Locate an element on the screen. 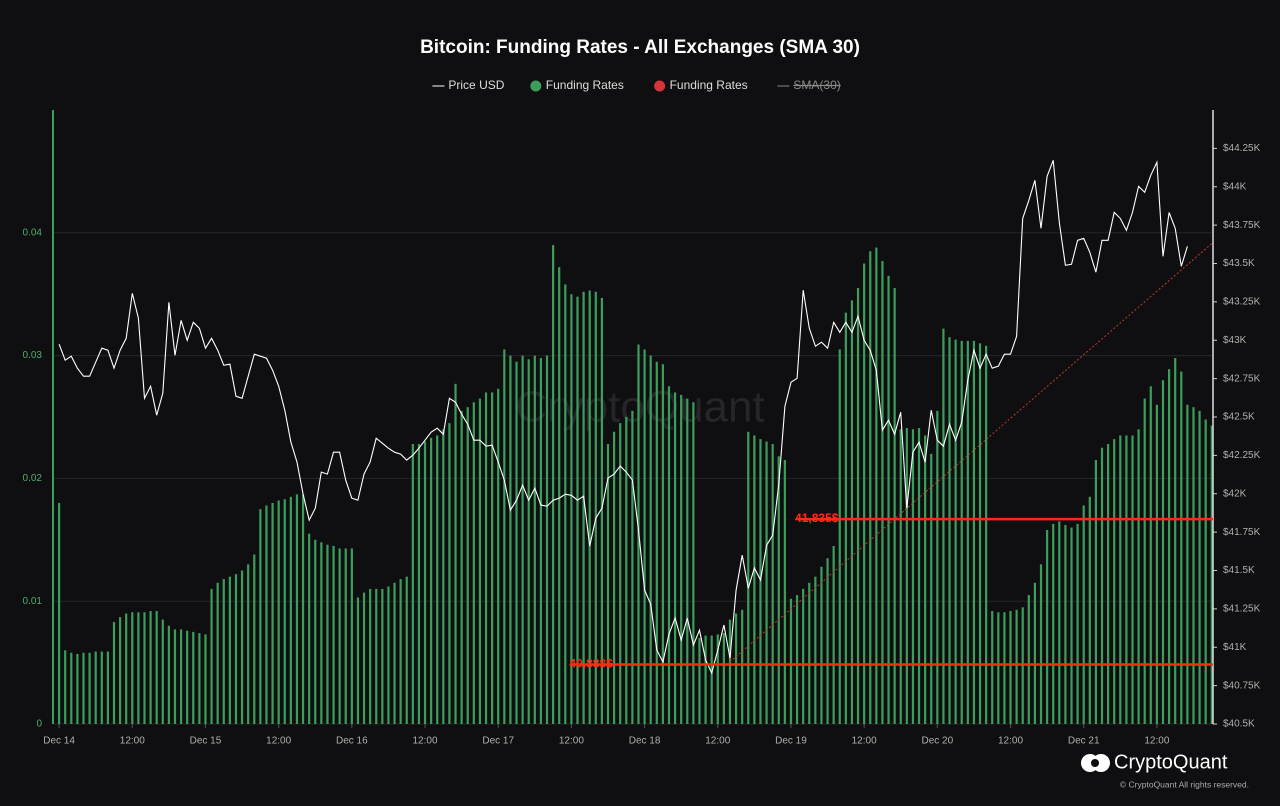 This screenshot has width=1280, height=806. x-tick-label: Dec 14 is located at coordinates (59, 741).